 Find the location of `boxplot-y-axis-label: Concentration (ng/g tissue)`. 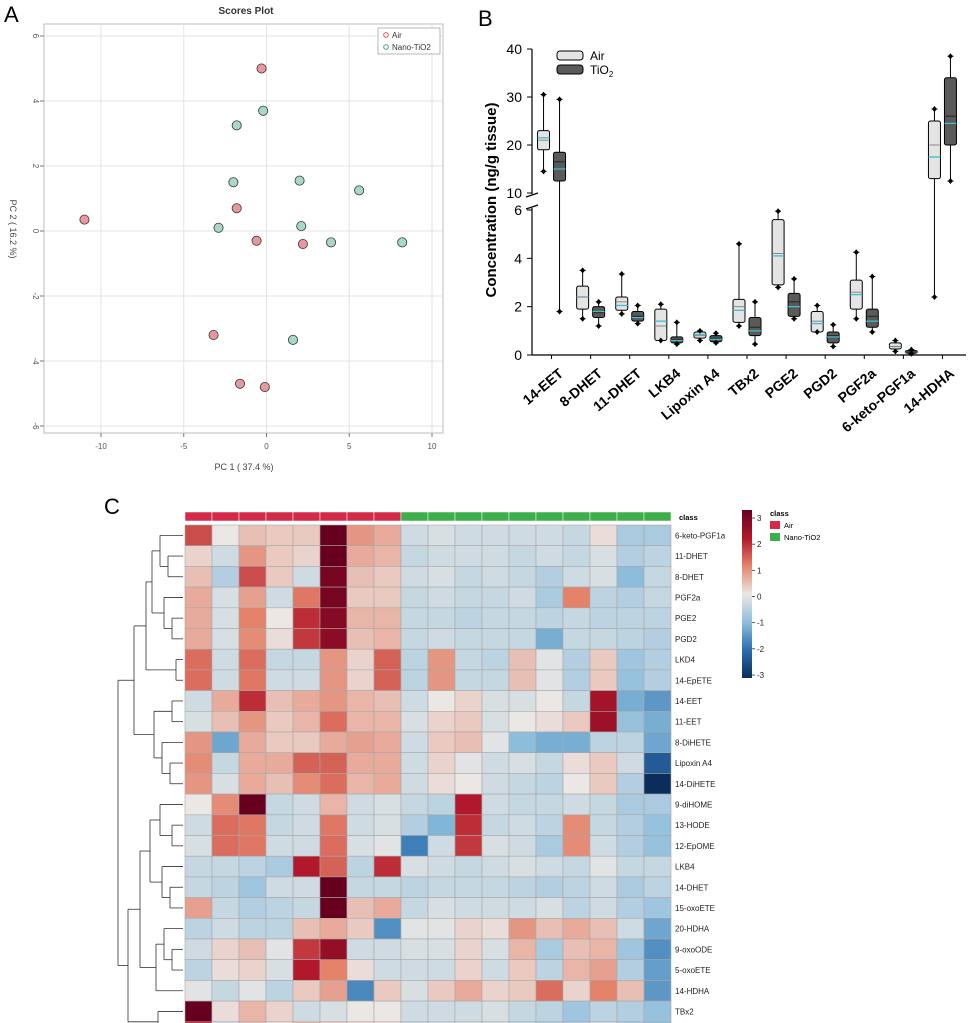

boxplot-y-axis-label: Concentration (ng/g tissue) is located at coordinates (491, 199).